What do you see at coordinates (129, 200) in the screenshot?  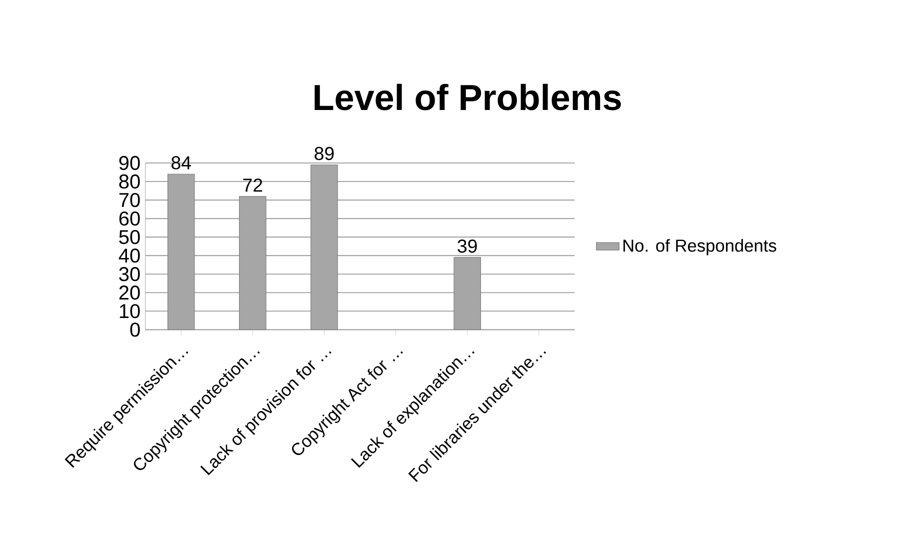 I see `y-tick-label: 70` at bounding box center [129, 200].